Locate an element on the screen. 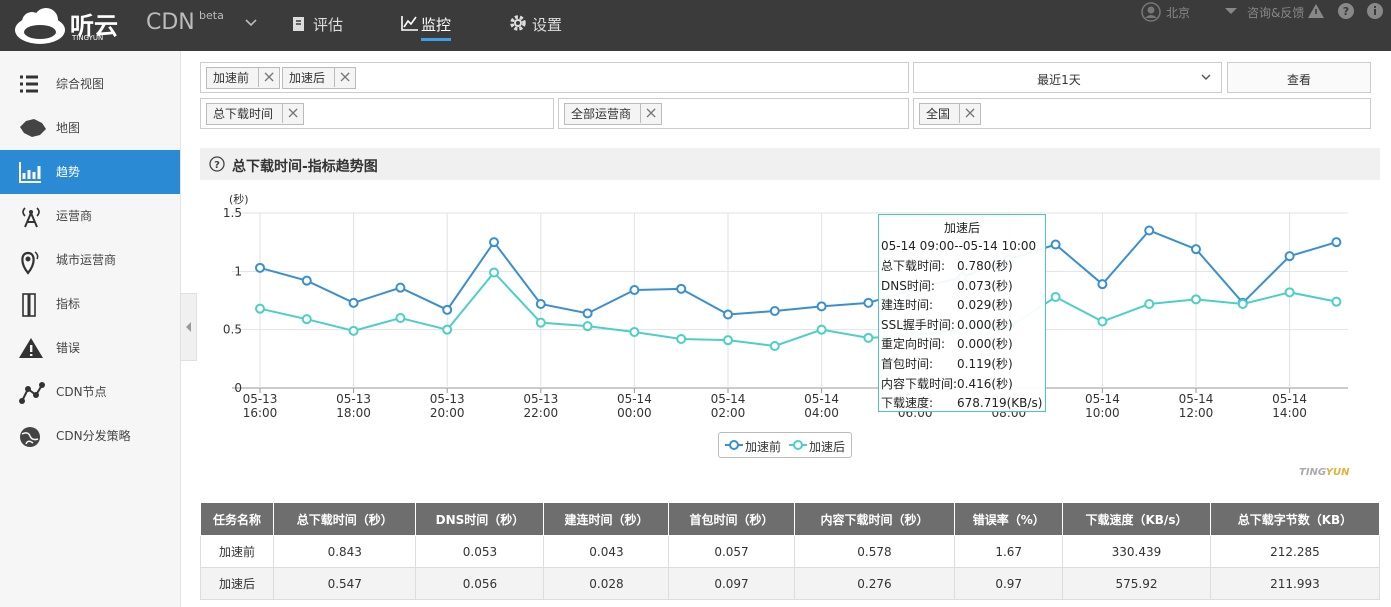  product-name: CDN is located at coordinates (170, 22).